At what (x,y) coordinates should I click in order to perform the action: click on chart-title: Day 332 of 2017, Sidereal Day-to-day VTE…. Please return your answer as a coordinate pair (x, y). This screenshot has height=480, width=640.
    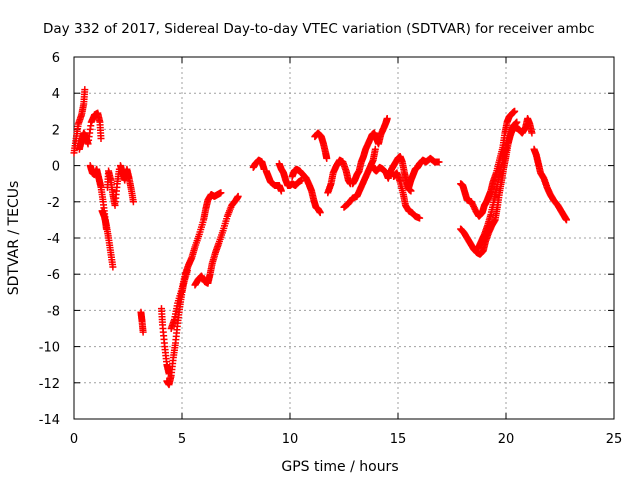
    Looking at the image, I should click on (319, 29).